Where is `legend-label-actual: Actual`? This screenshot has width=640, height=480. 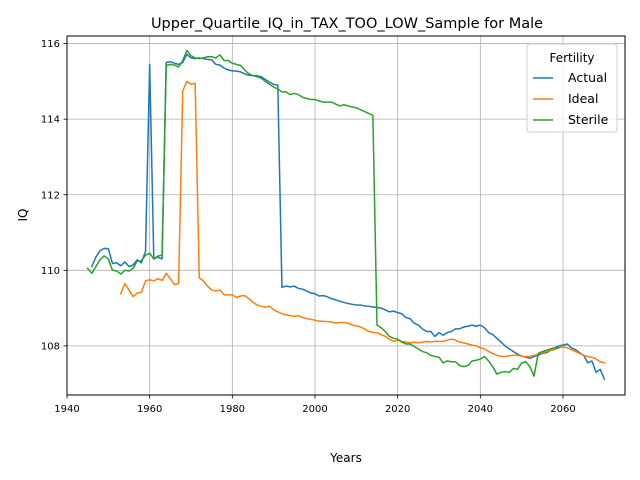
legend-label-actual: Actual is located at coordinates (587, 77).